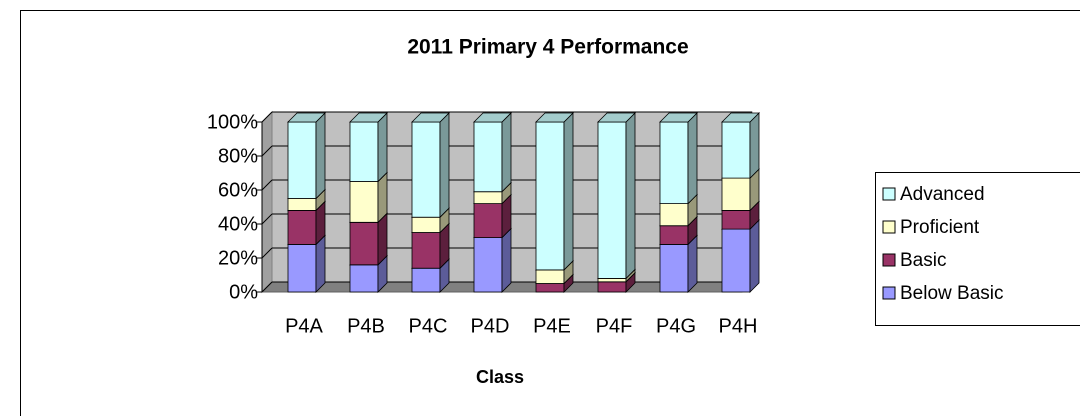 The image size is (1080, 416). I want to click on y-tick-label: 0%, so click(243, 292).